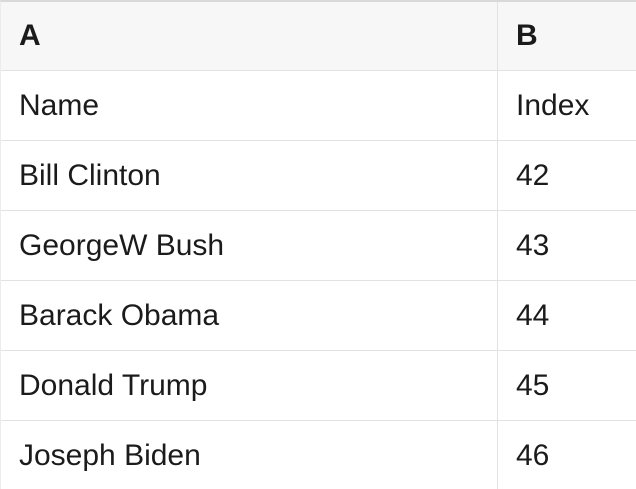 The width and height of the screenshot is (636, 489). Describe the element at coordinates (249, 315) in the screenshot. I see `cell-name: Barack Obama` at that location.